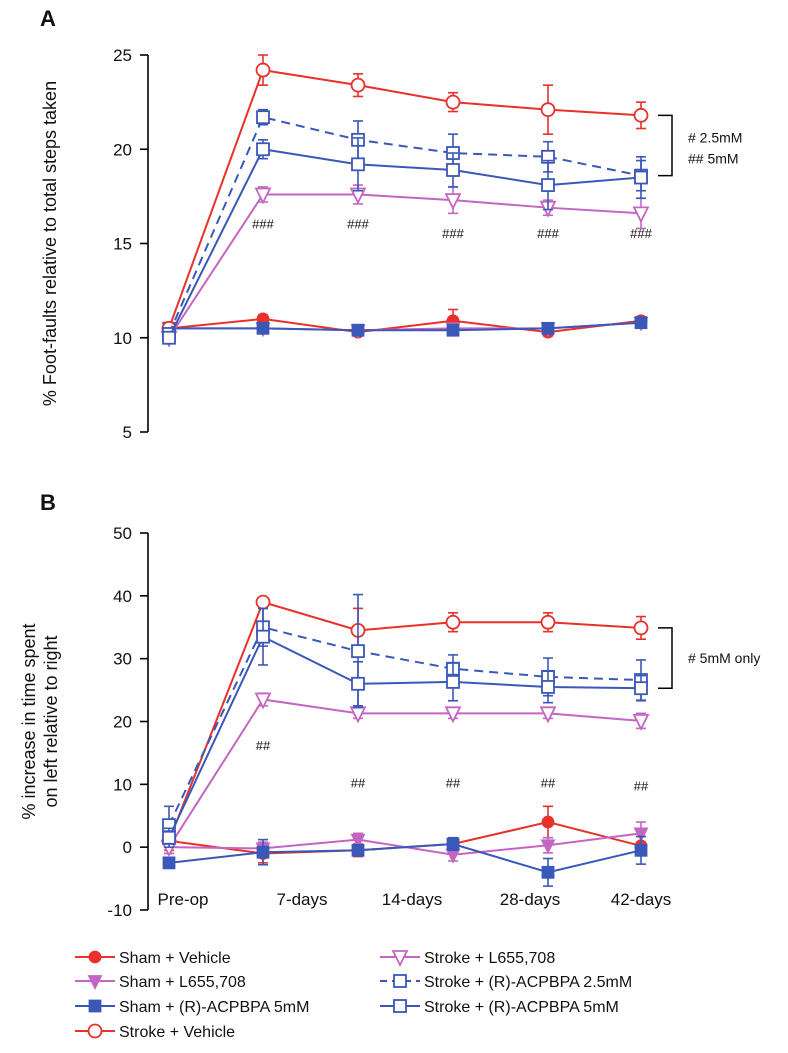  I want to click on bracket-label: ## 5mM, so click(713, 158).